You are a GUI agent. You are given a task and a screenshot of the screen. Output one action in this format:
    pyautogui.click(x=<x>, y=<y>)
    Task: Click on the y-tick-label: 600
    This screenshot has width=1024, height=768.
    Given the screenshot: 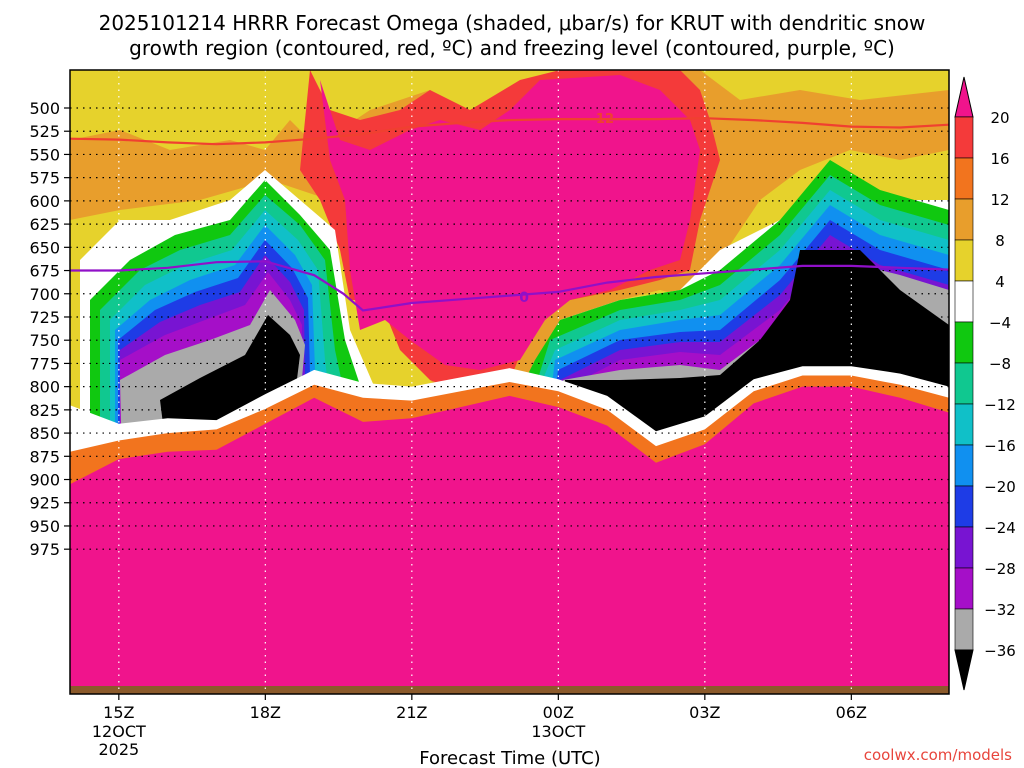 What is the action you would take?
    pyautogui.click(x=44, y=201)
    